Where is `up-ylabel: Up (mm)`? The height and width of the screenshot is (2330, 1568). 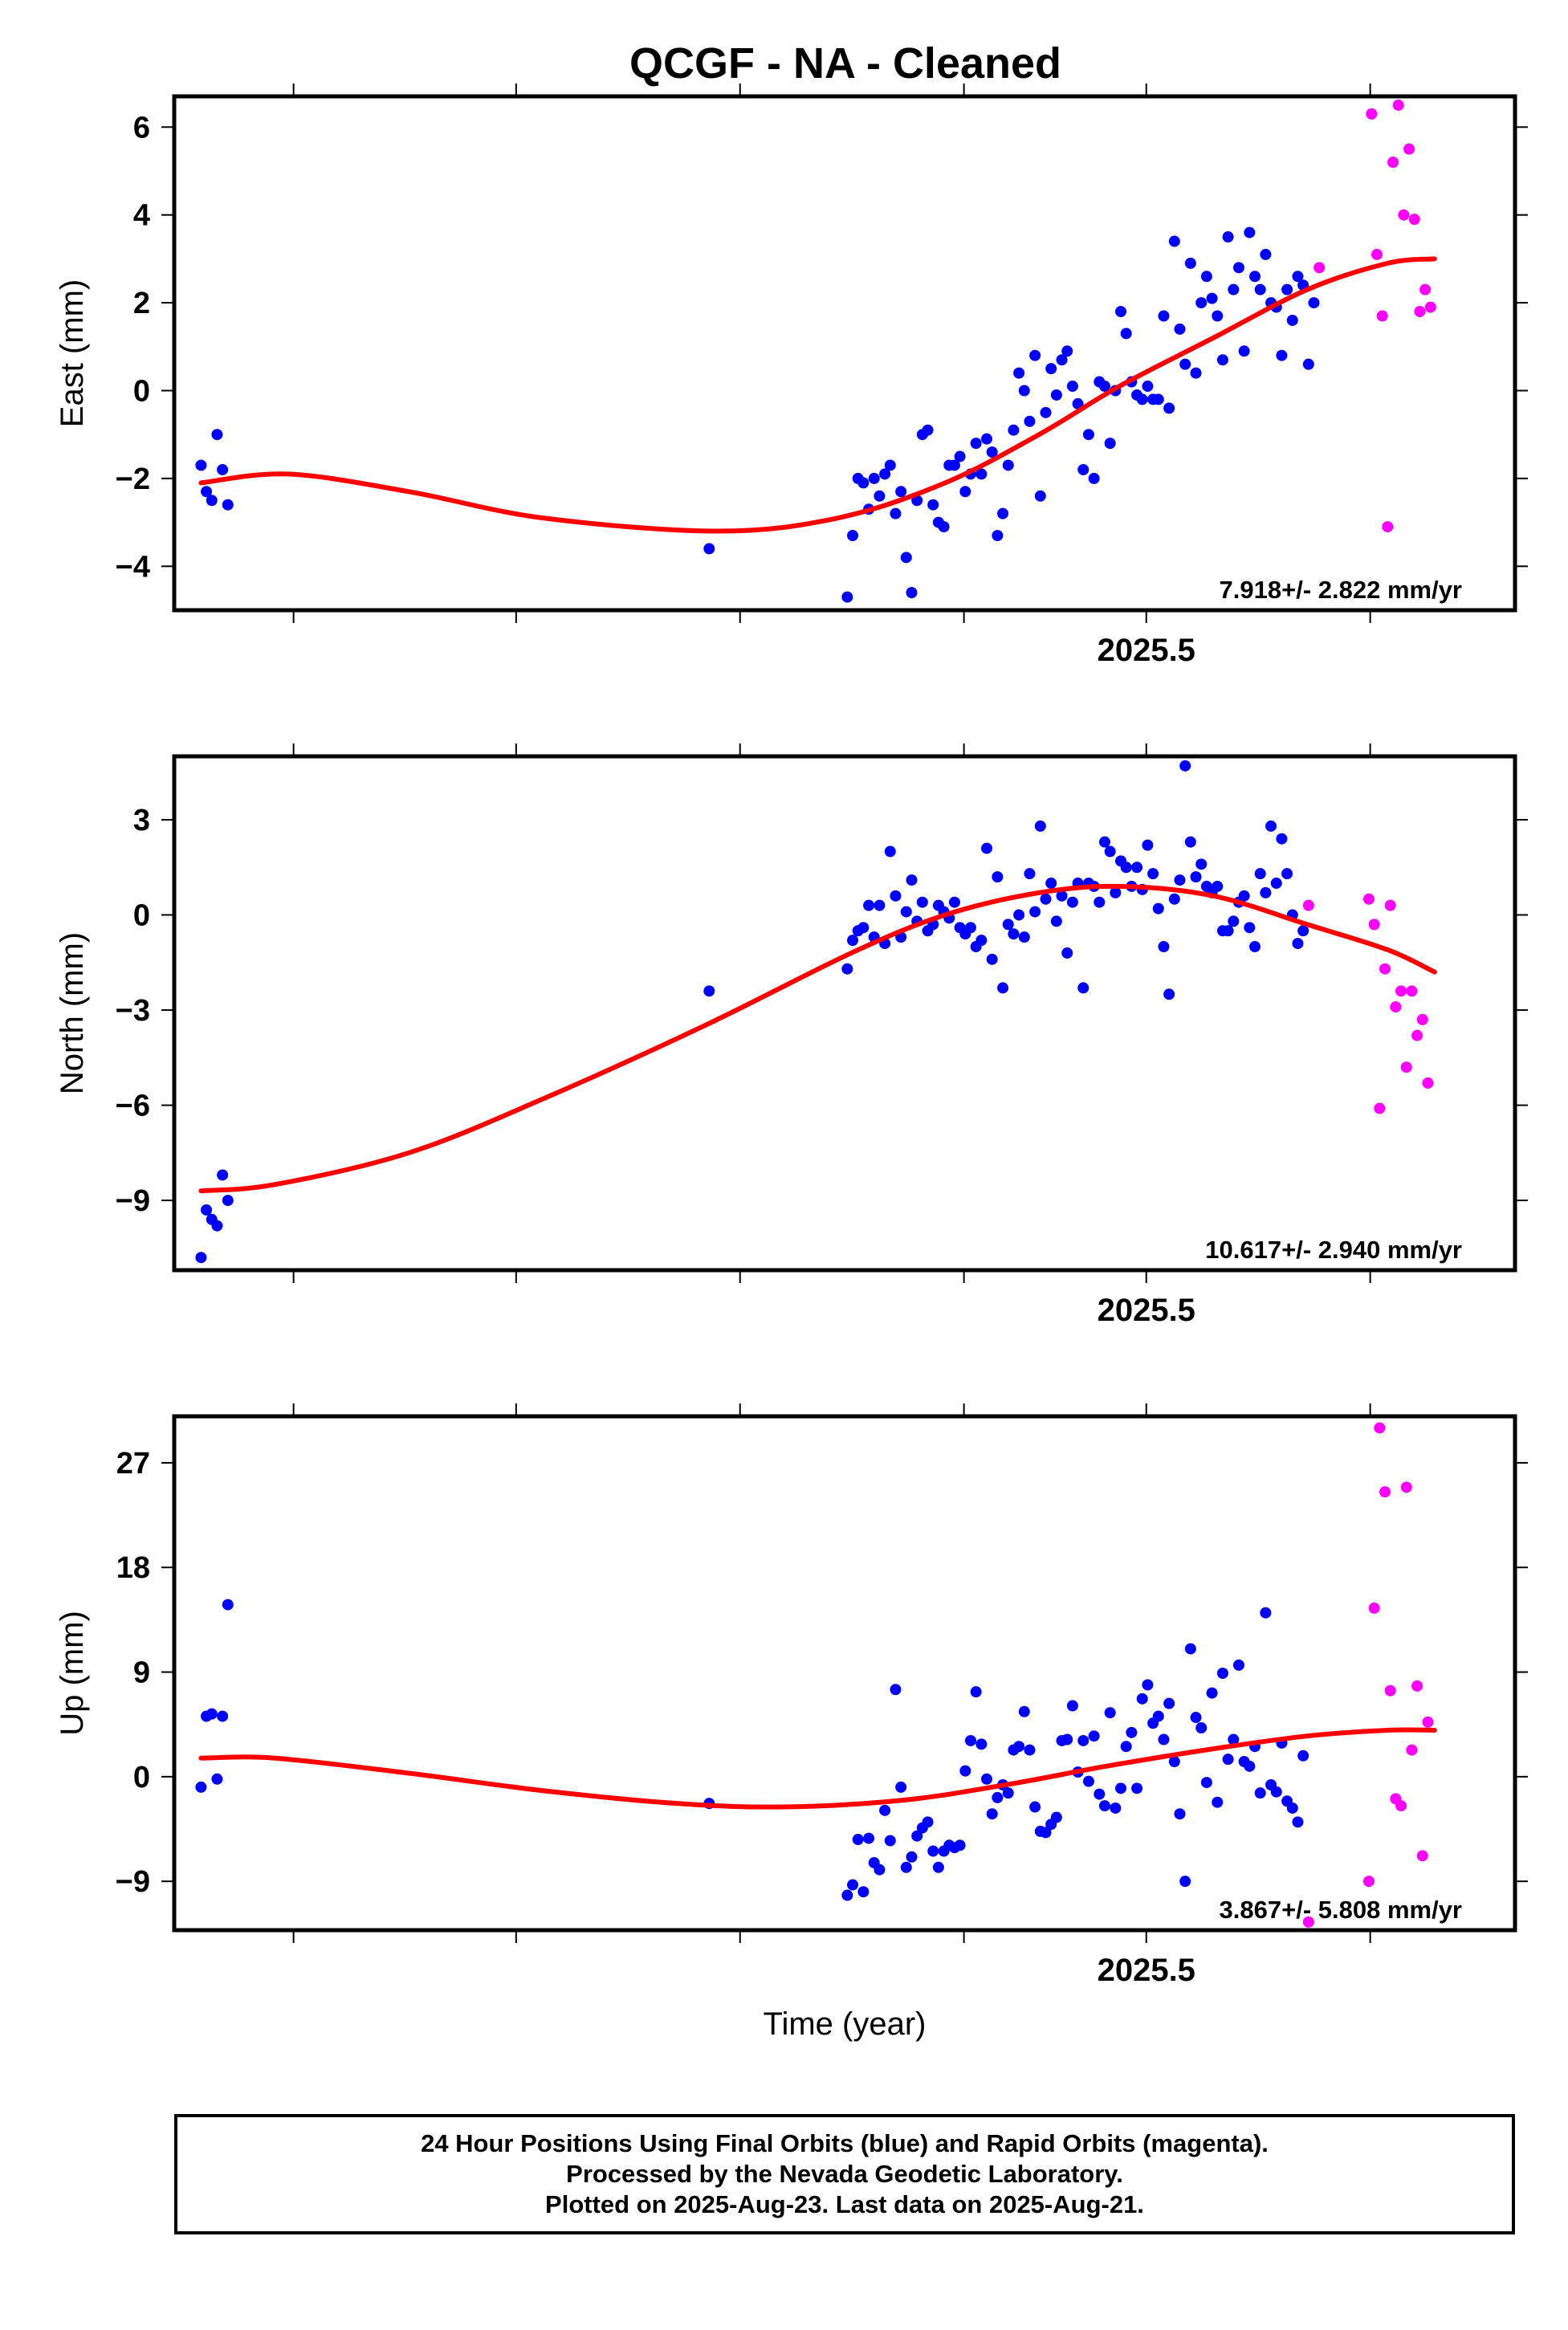 up-ylabel: Up (mm) is located at coordinates (72, 1673).